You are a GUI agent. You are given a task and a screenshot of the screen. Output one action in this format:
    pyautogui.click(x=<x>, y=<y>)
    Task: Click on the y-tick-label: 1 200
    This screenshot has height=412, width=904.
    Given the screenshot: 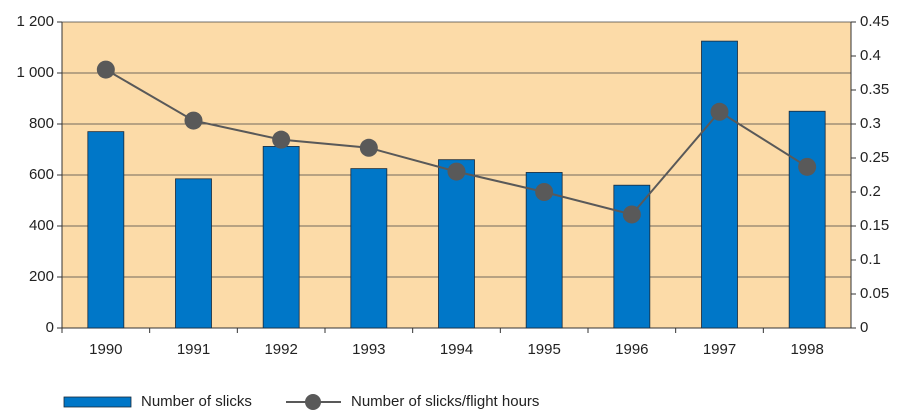 What is the action you would take?
    pyautogui.click(x=35, y=21)
    